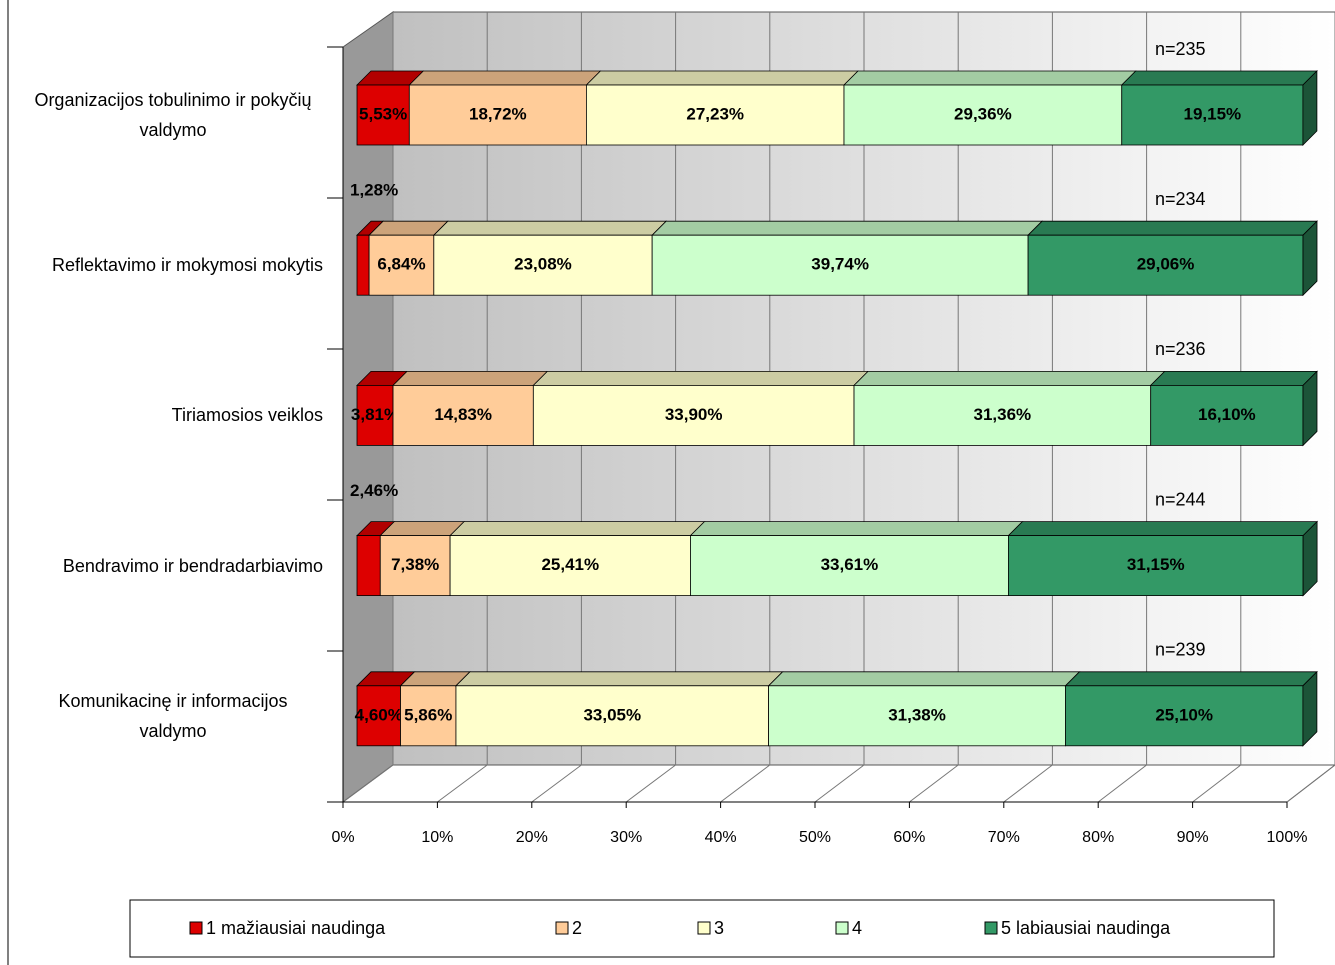 The width and height of the screenshot is (1335, 965). What do you see at coordinates (577, 928) in the screenshot?
I see `legend-label: 2` at bounding box center [577, 928].